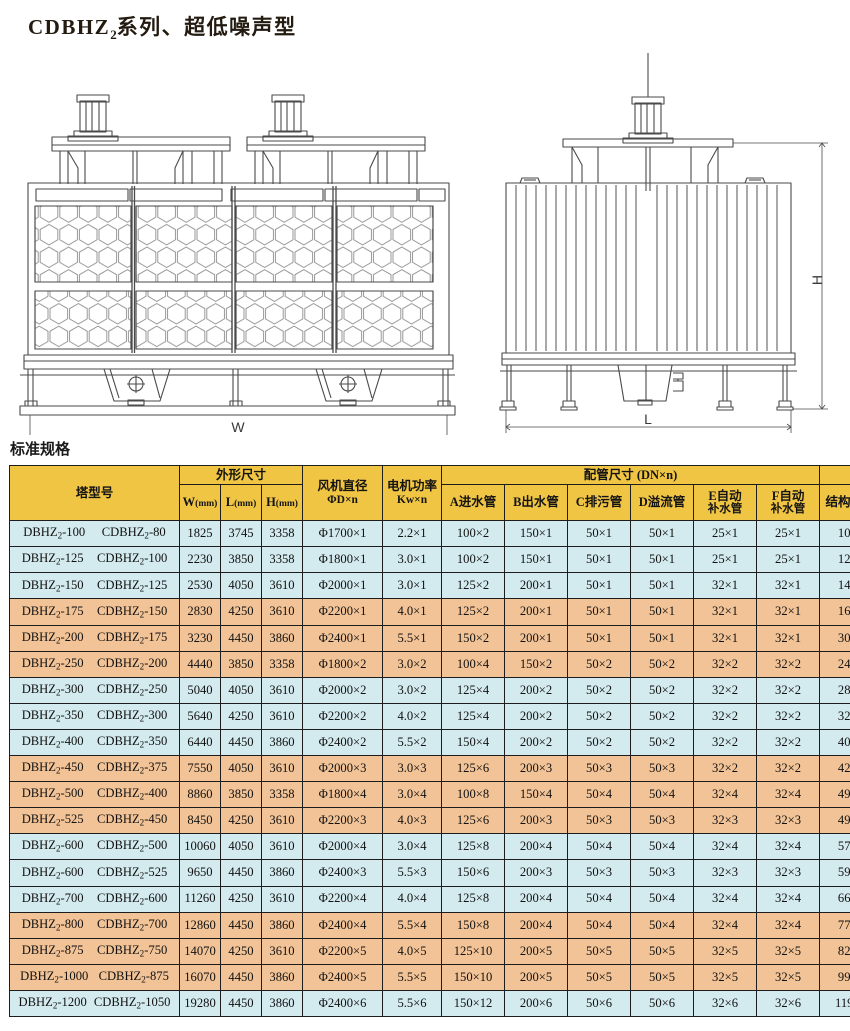 The height and width of the screenshot is (1031, 850). What do you see at coordinates (834, 690) in the screenshot?
I see `cell-structural-weight: 2840` at bounding box center [834, 690].